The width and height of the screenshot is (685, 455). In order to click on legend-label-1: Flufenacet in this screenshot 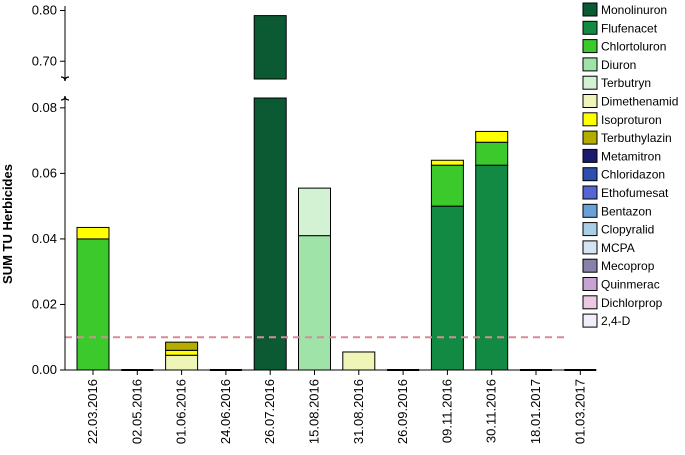, I will do `click(629, 28)`.